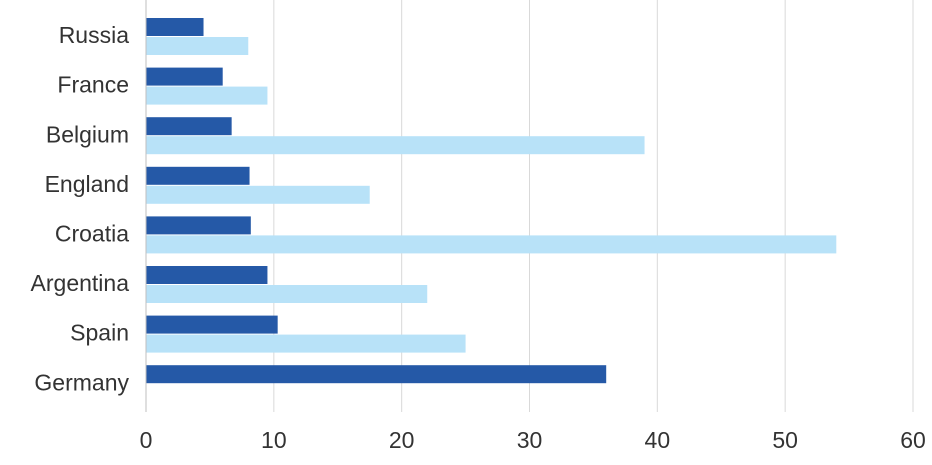 The width and height of the screenshot is (932, 465). I want to click on category-label-belgium: Belgium, so click(87, 134).